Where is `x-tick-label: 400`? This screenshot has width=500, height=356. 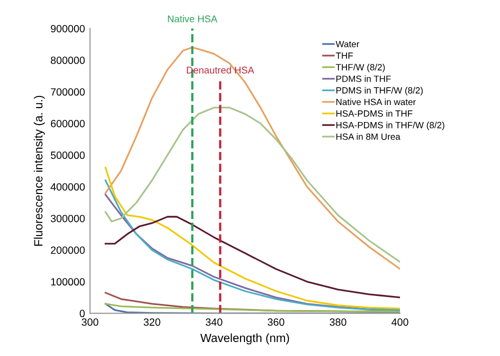
x-tick-label: 400 is located at coordinates (400, 322).